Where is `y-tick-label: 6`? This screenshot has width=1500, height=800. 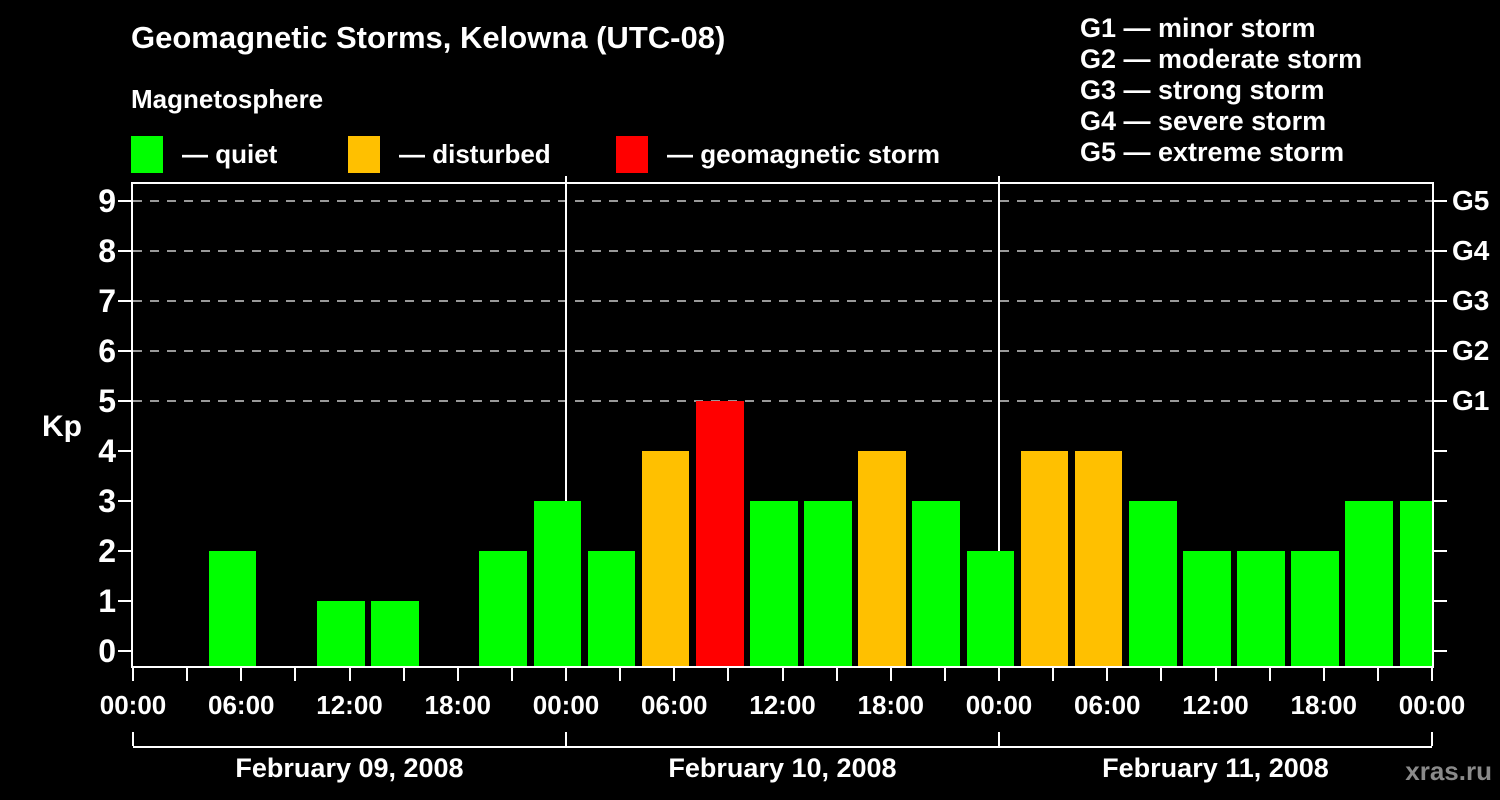
y-tick-label: 6 is located at coordinates (107, 351).